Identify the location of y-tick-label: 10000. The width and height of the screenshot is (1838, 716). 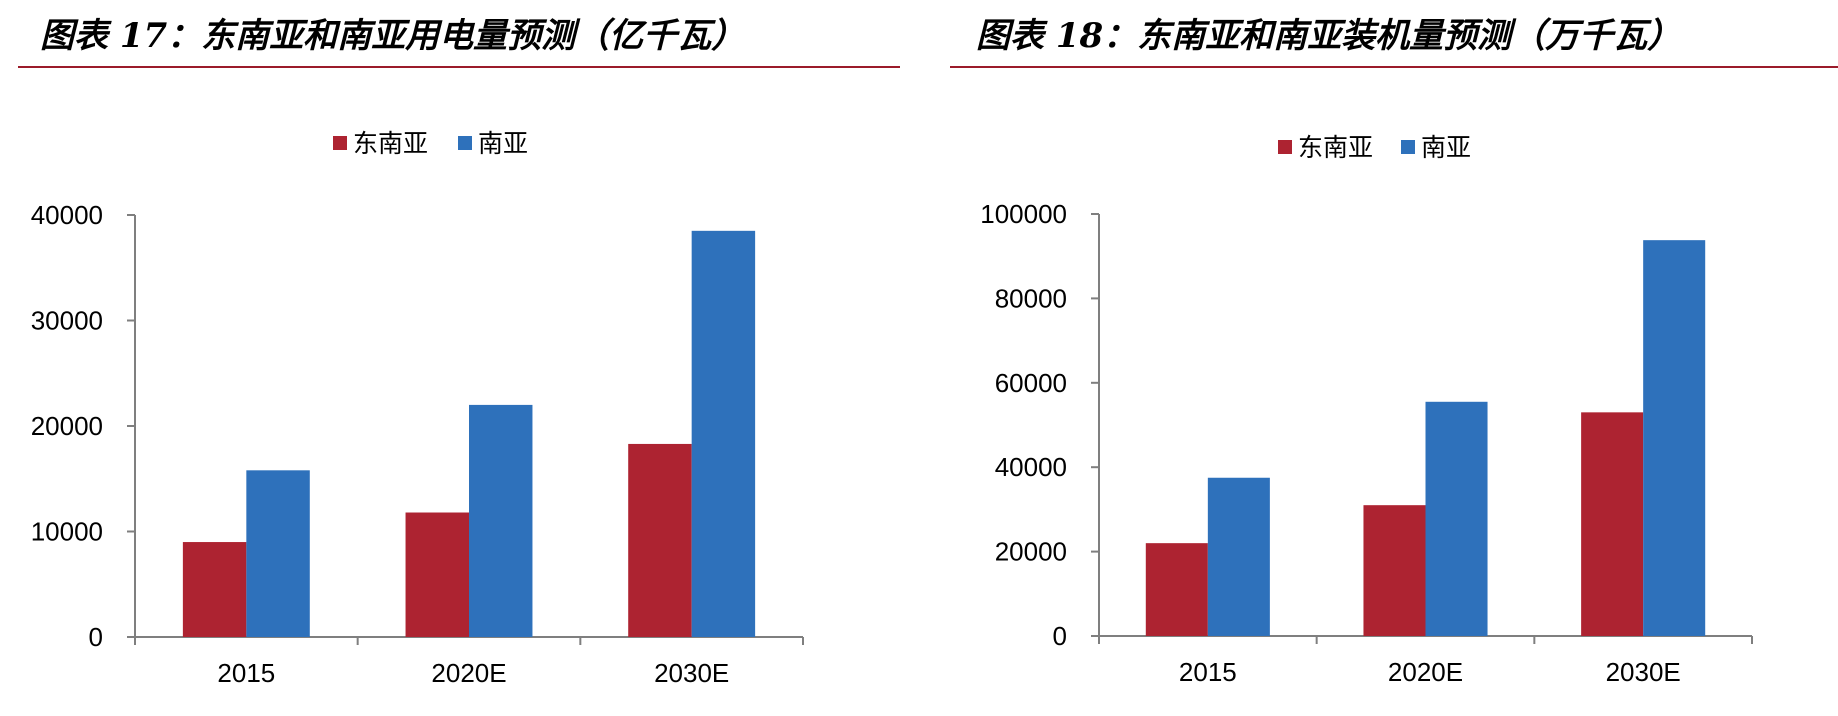
(67, 532).